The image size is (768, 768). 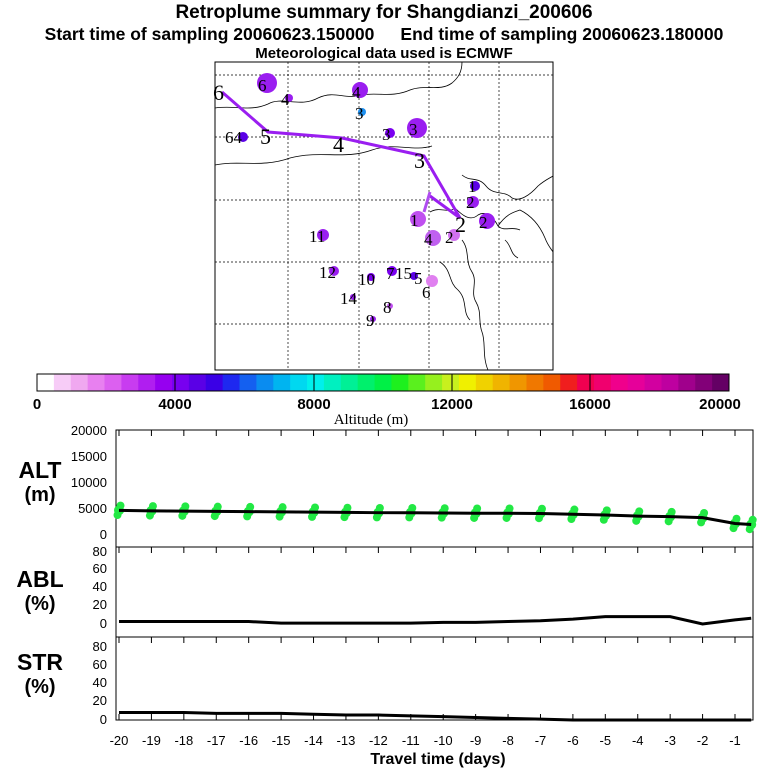 What do you see at coordinates (507, 187) in the screenshot?
I see `coastline` at bounding box center [507, 187].